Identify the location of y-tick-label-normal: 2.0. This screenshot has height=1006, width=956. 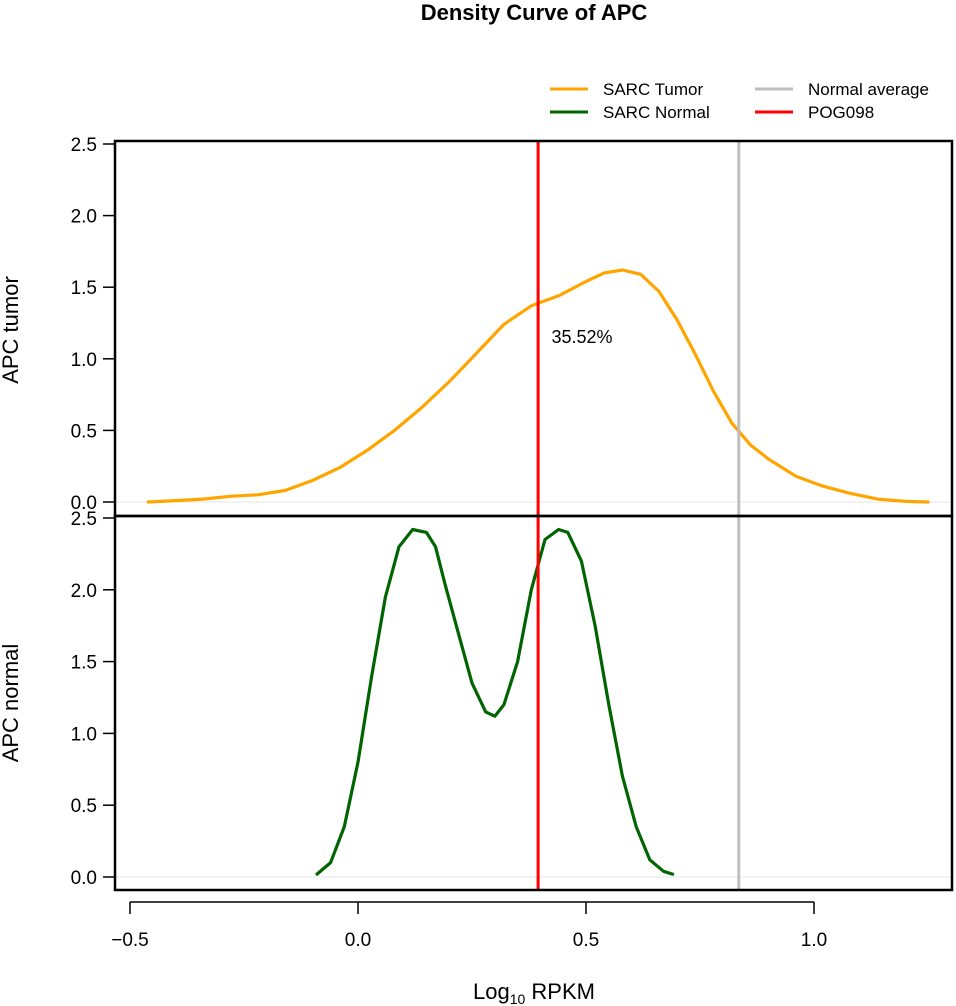
(84, 591).